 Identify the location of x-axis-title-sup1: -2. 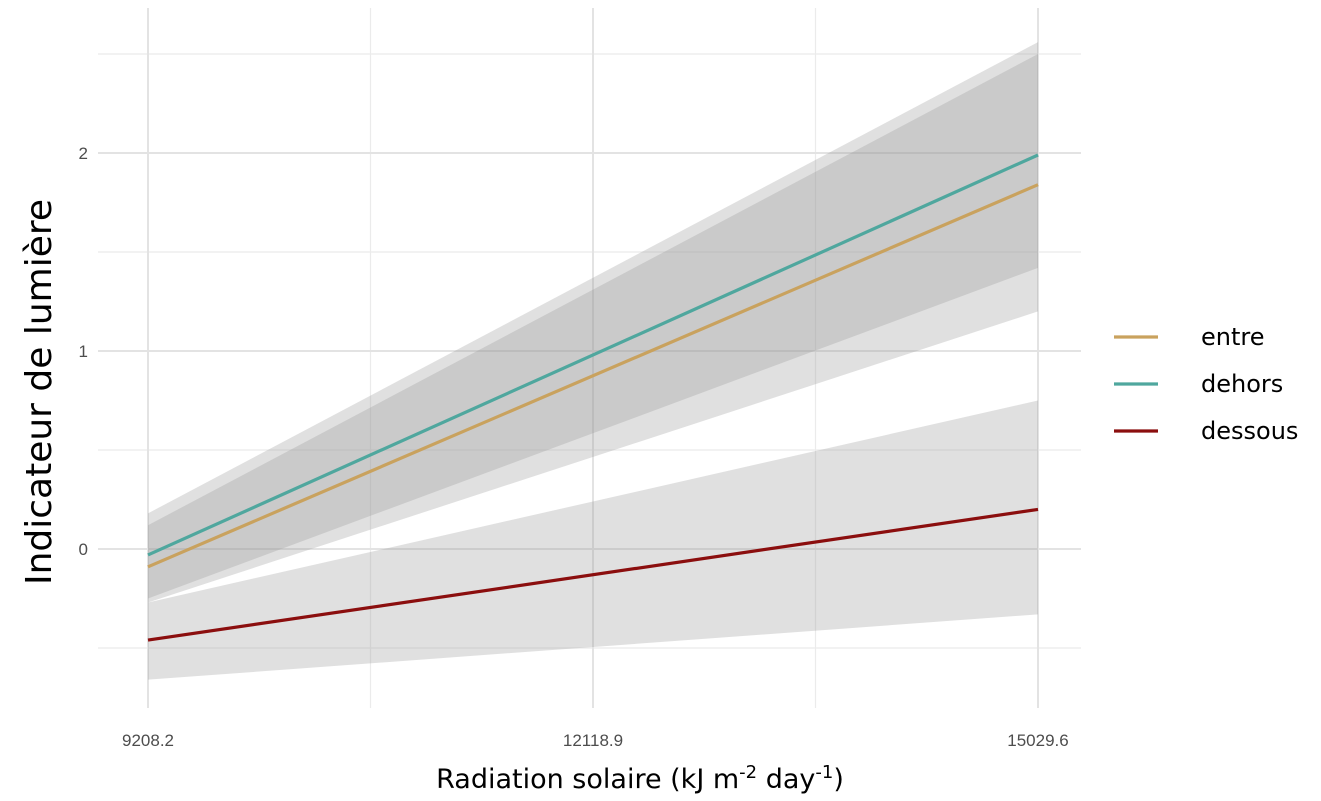
(748, 772).